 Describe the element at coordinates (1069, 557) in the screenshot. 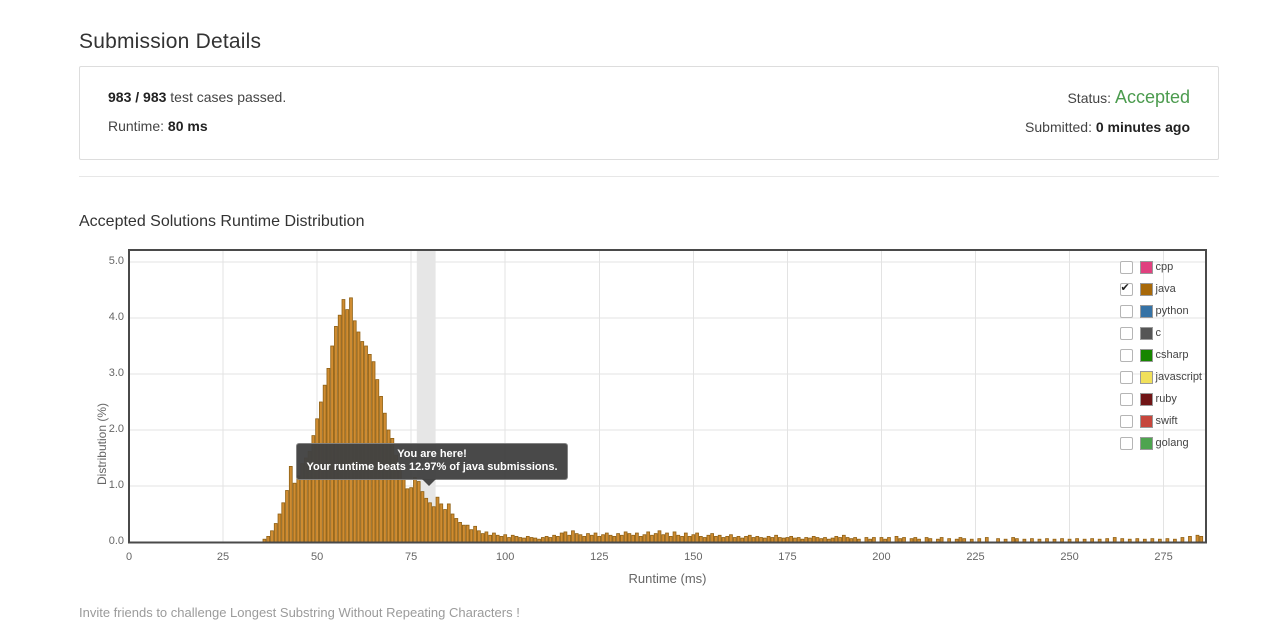

I see `x-tick-label: 250` at that location.